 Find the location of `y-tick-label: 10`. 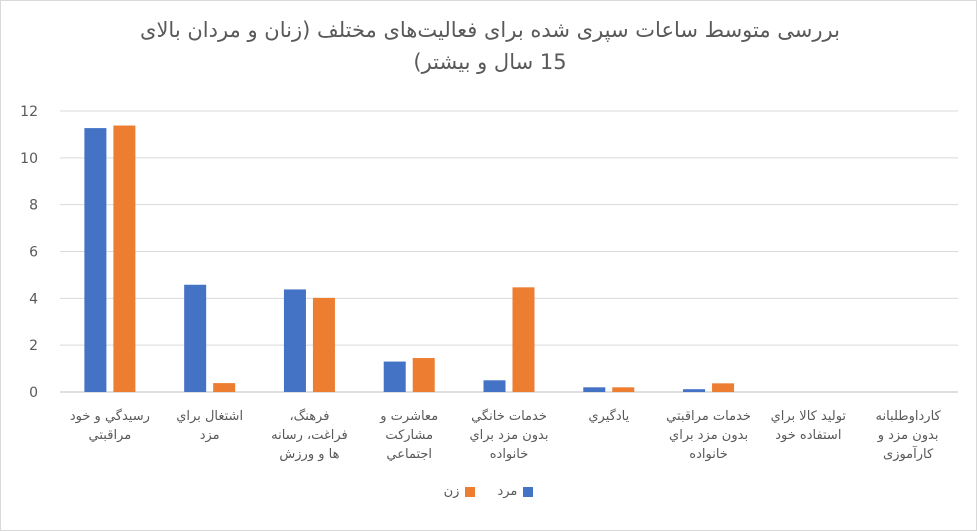

y-tick-label: 10 is located at coordinates (29, 159).